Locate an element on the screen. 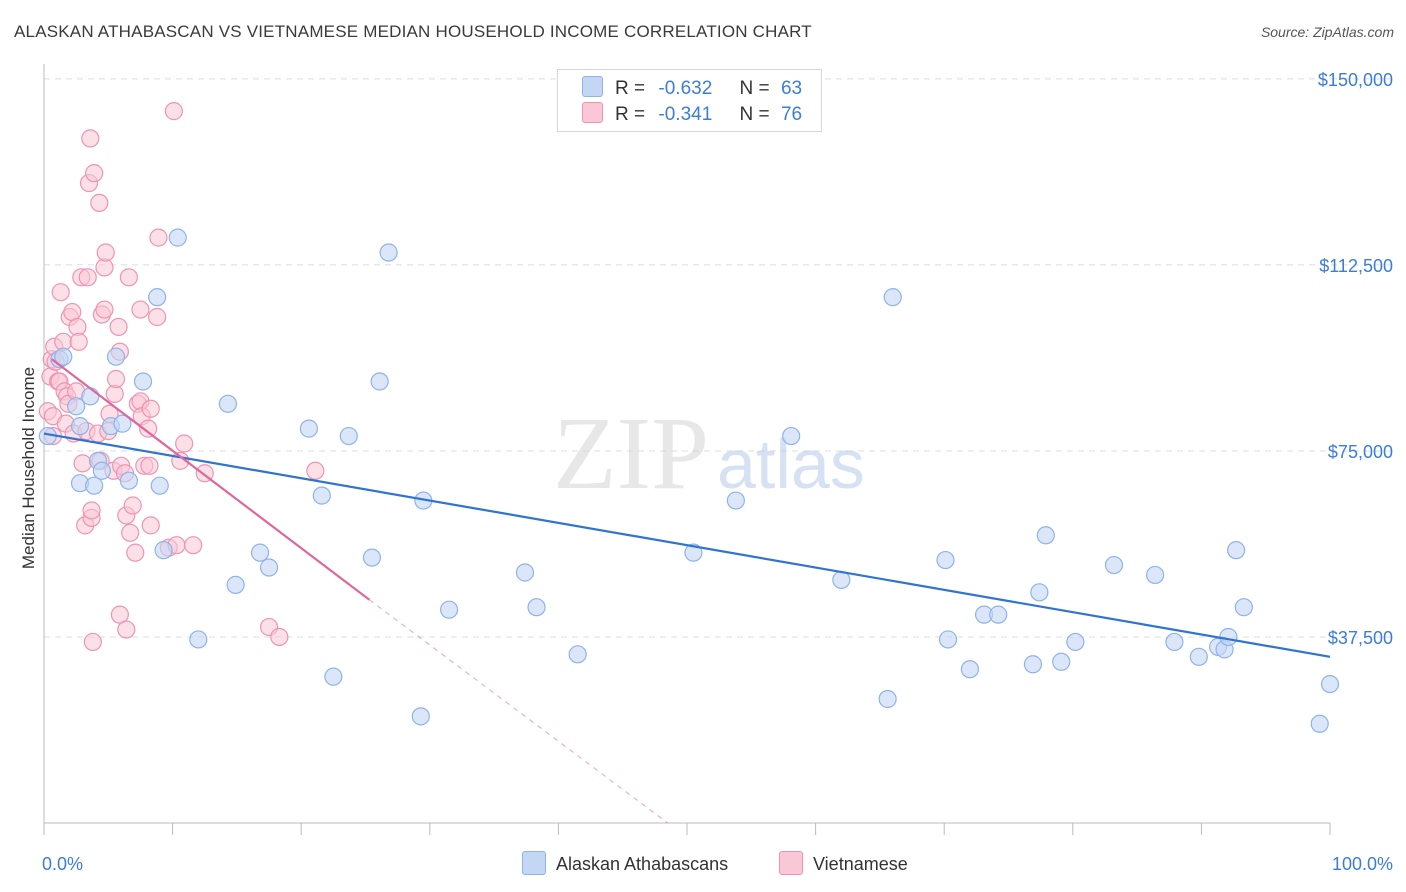  watermark-zip: ZIP is located at coordinates (631, 453).